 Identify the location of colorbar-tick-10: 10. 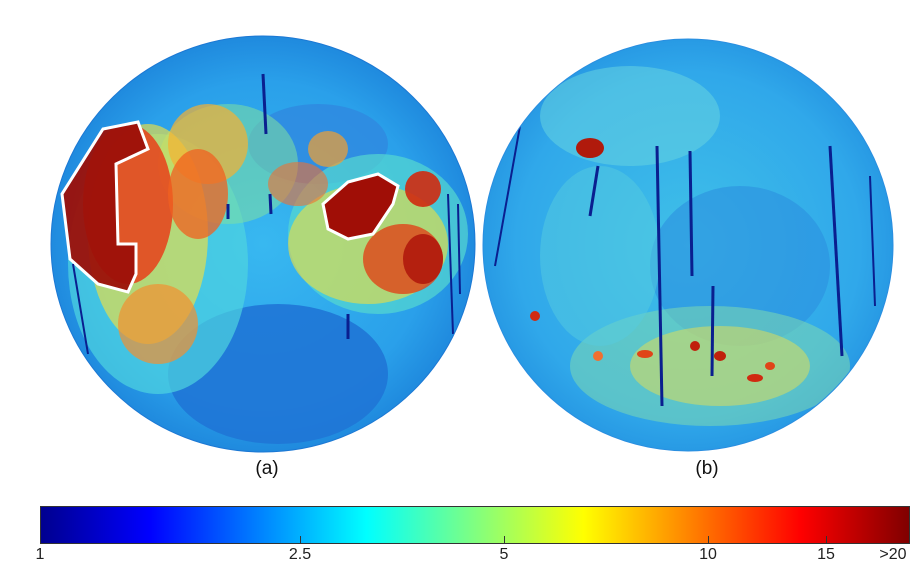
(708, 554).